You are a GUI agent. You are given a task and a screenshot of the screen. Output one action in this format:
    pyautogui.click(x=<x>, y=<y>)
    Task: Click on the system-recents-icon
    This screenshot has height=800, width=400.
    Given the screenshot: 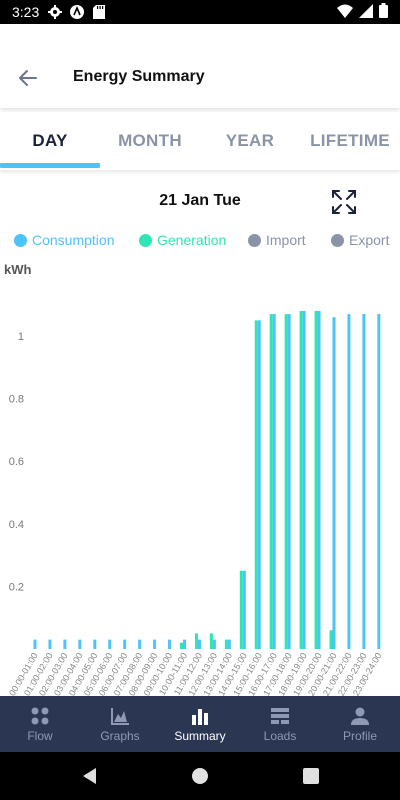 What is the action you would take?
    pyautogui.click(x=311, y=776)
    